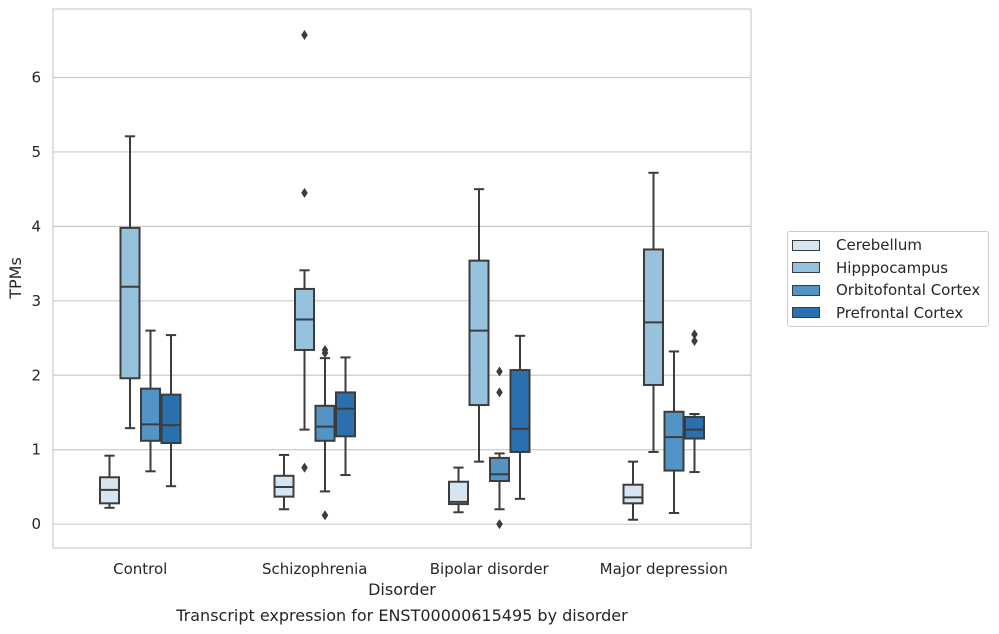 The width and height of the screenshot is (999, 634). Describe the element at coordinates (490, 569) in the screenshot. I see `x-tick-label: Bipolar disorder` at that location.